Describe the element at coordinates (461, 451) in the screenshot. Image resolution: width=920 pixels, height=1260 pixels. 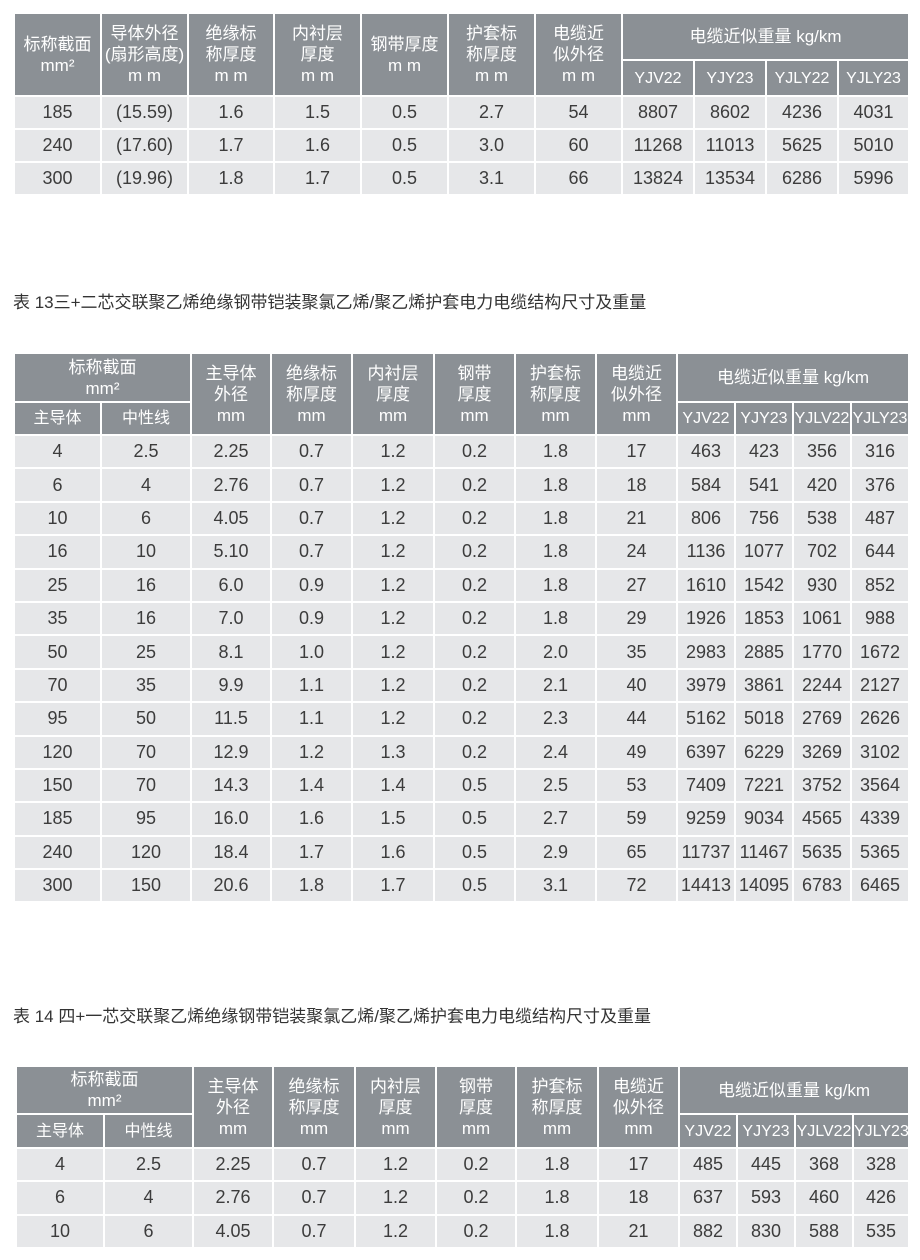
I see `table-row: 4 2.5 2.25 0.7 1.2 0.2 1.8 17 463 423 356 316` at that location.